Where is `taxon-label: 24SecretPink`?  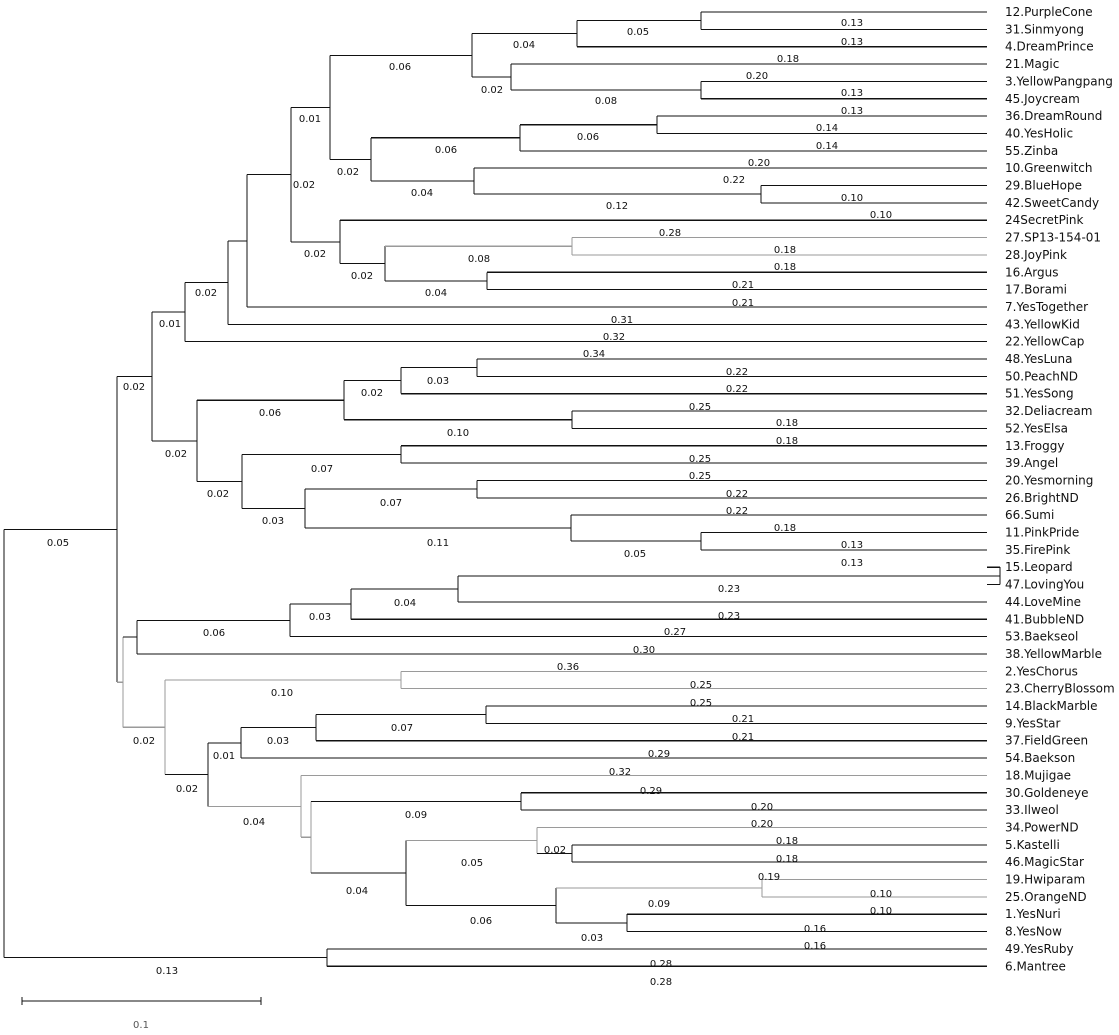
taxon-label: 24SecretPink is located at coordinates (1044, 220).